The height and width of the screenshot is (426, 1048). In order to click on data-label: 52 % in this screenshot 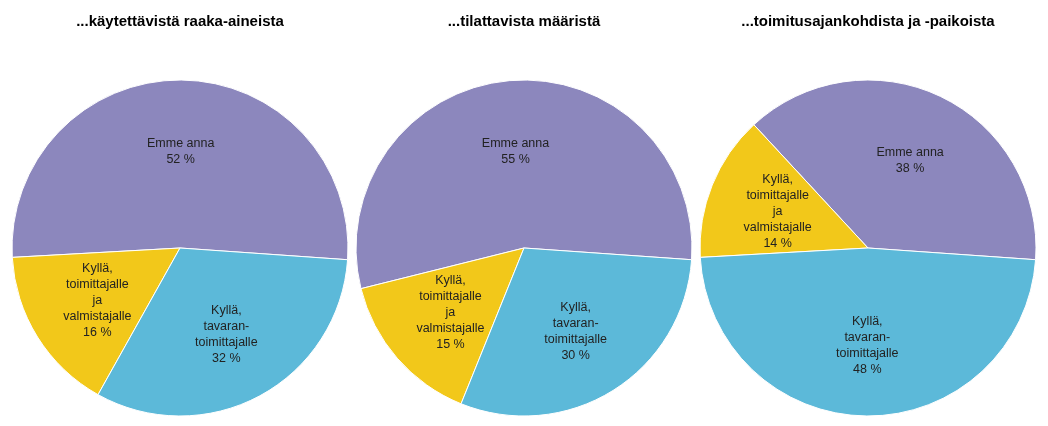, I will do `click(180, 158)`.